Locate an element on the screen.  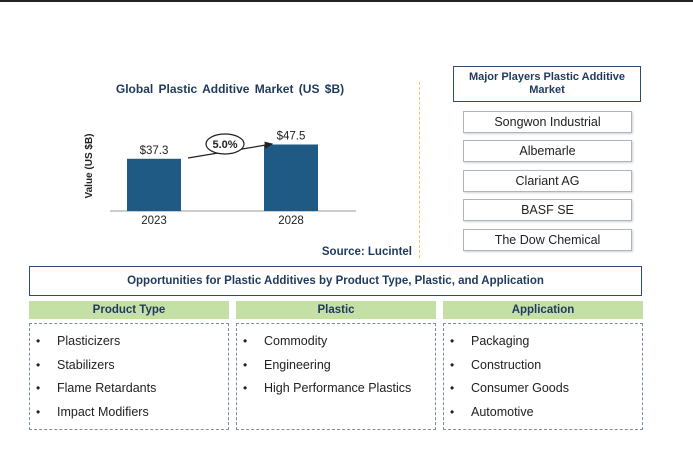
player-name: Songwon Industrial is located at coordinates (547, 122).